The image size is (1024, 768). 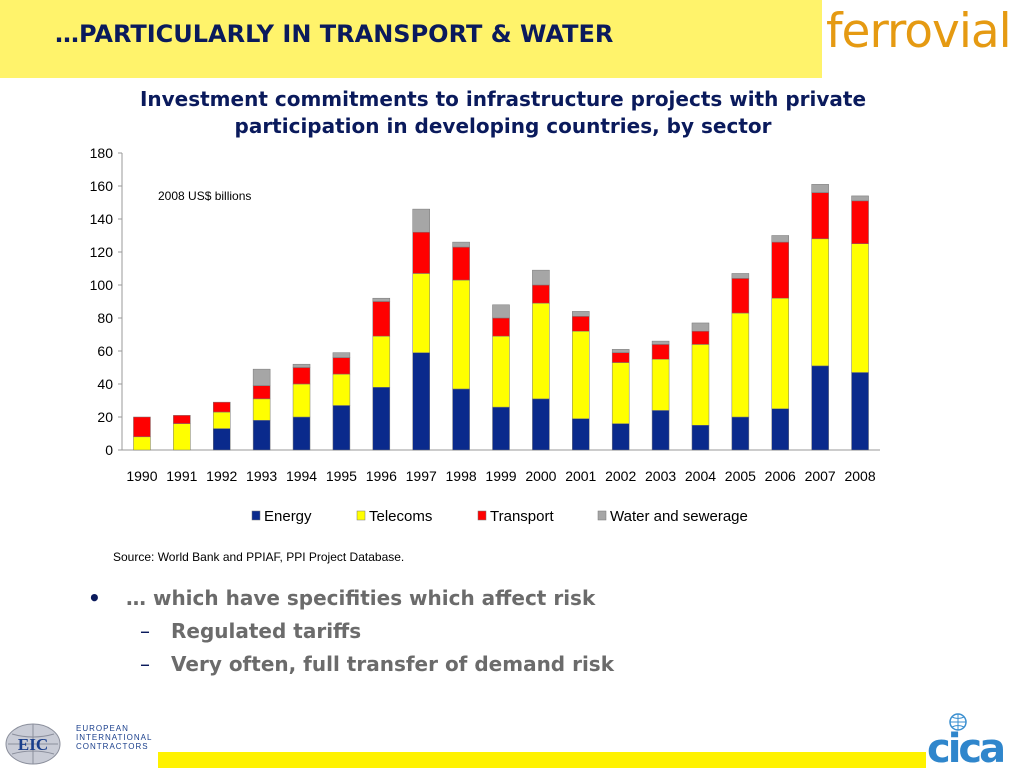 I want to click on eic-globe-logo: EIC, so click(x=33, y=744).